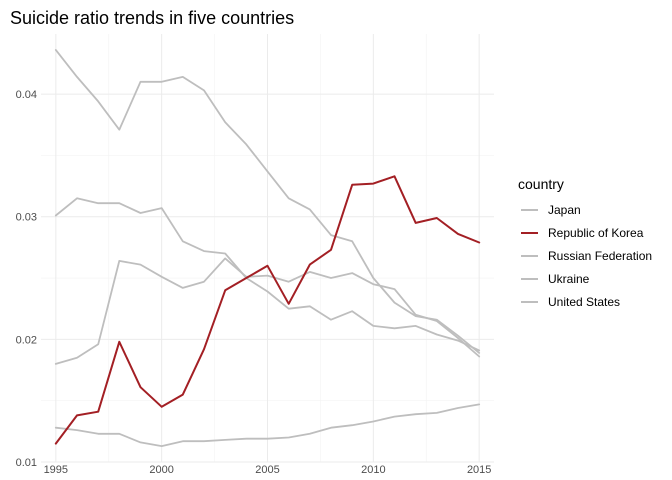 The height and width of the screenshot is (480, 672). I want to click on y-tick-label: 0.04, so click(26, 95).